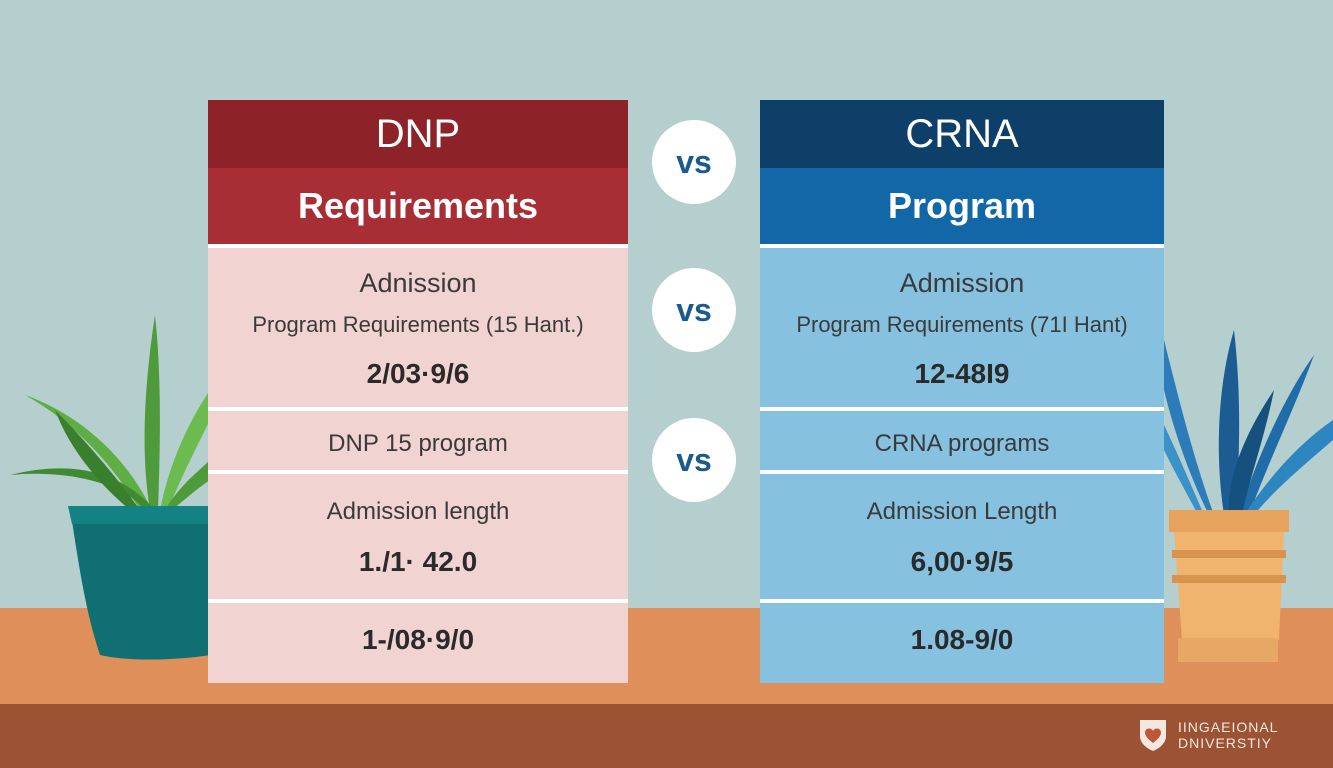 This screenshot has height=768, width=1333. What do you see at coordinates (962, 443) in the screenshot?
I see `crna-program-label: CRNA programs` at bounding box center [962, 443].